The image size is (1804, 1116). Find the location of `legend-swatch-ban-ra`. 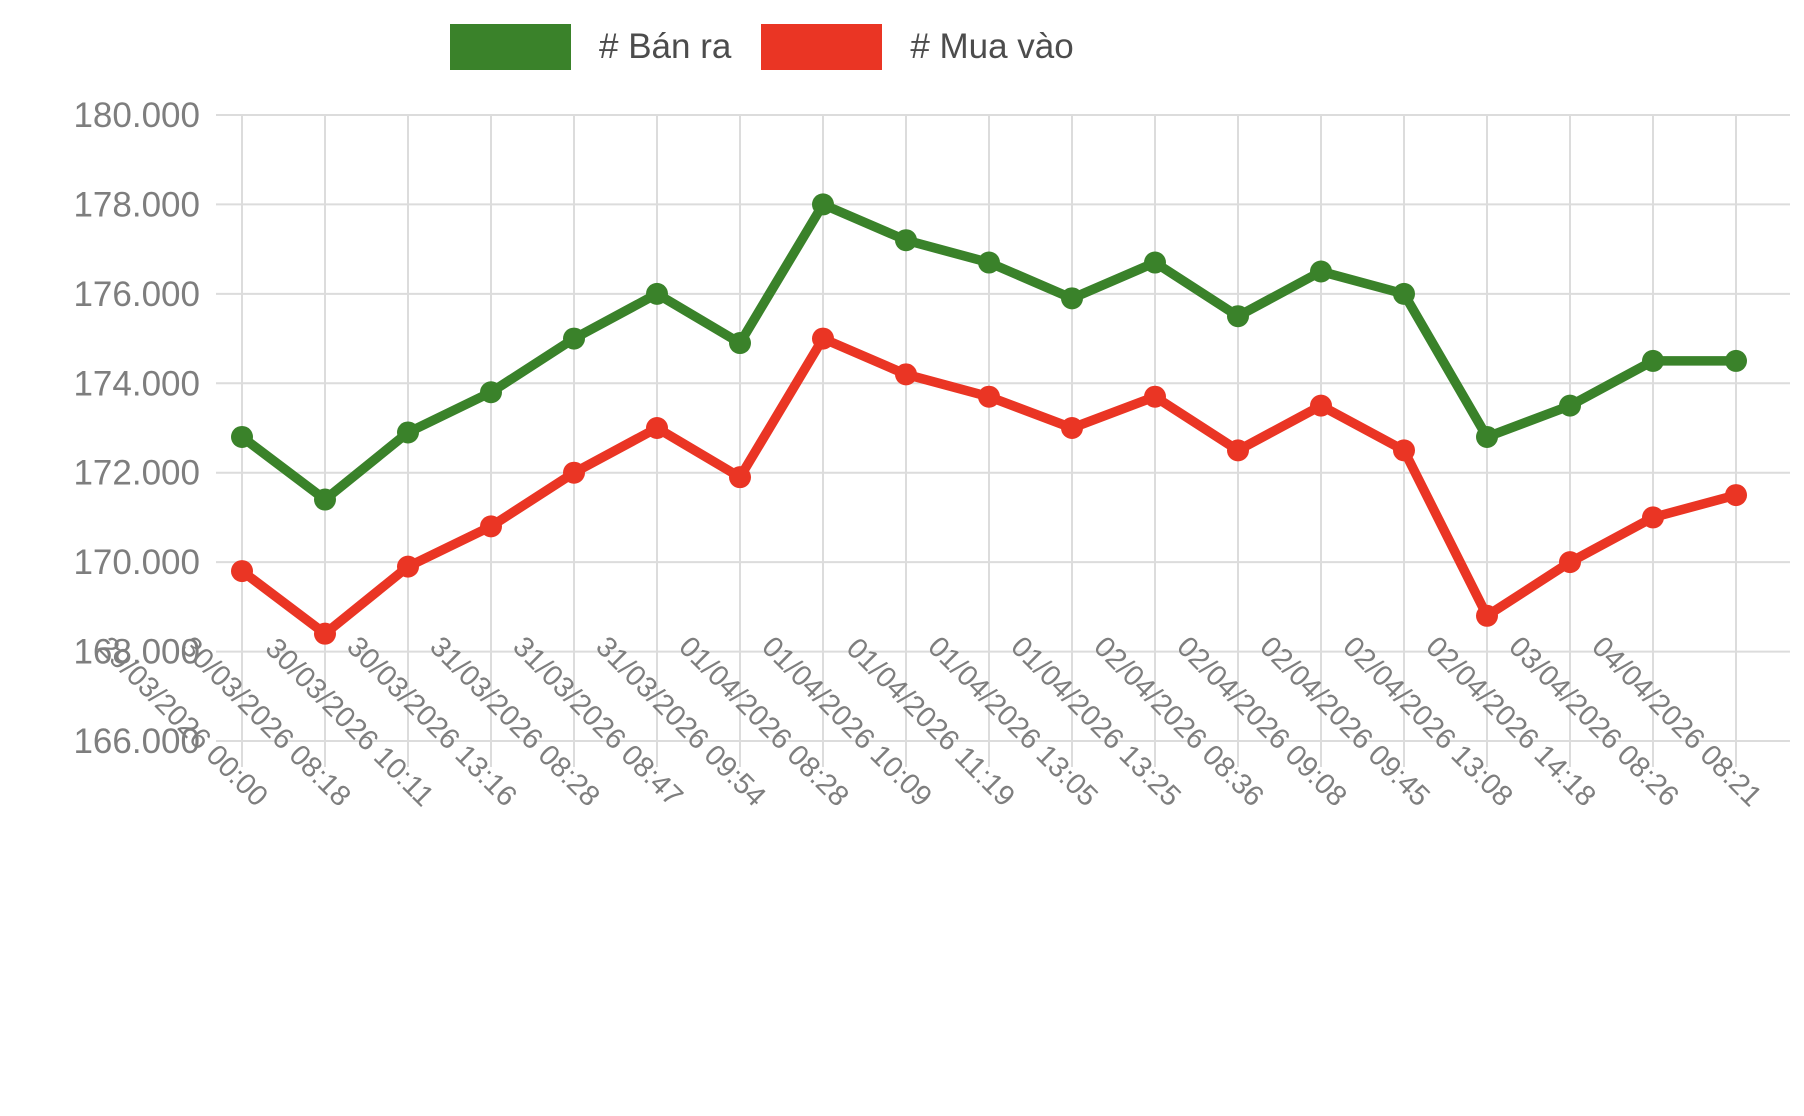

legend-swatch-ban-ra is located at coordinates (510, 47).